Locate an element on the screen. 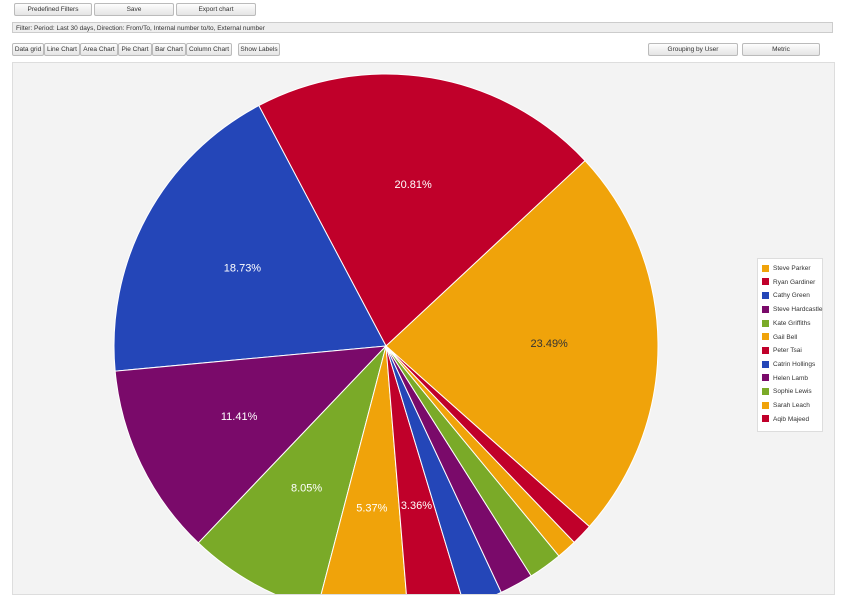 The height and width of the screenshot is (595, 842). slice-label: 20.81% is located at coordinates (413, 185).